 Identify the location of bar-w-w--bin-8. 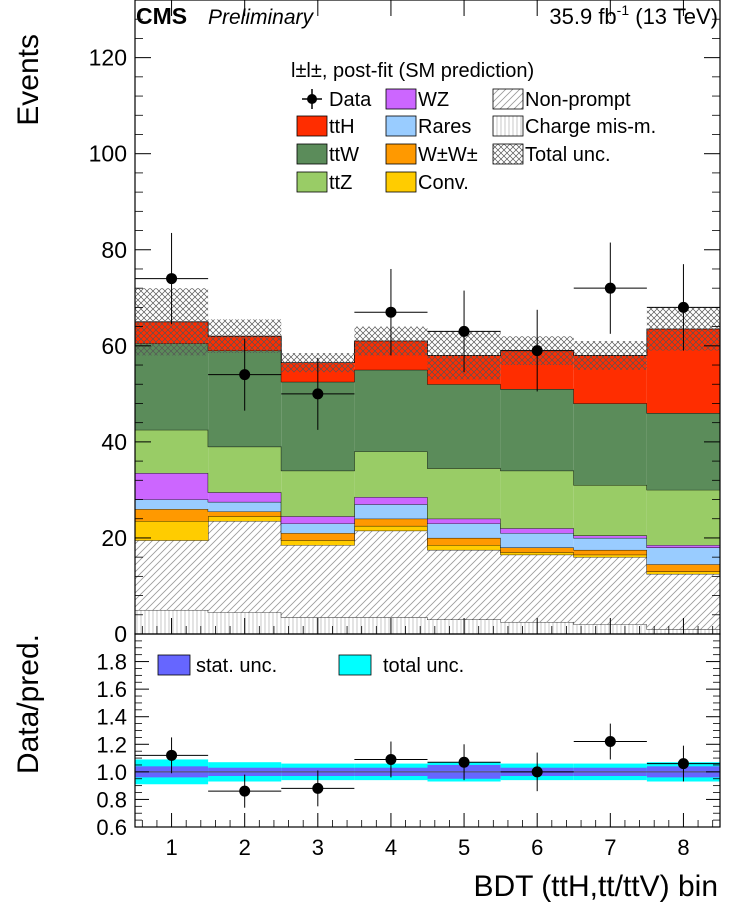
(683, 568).